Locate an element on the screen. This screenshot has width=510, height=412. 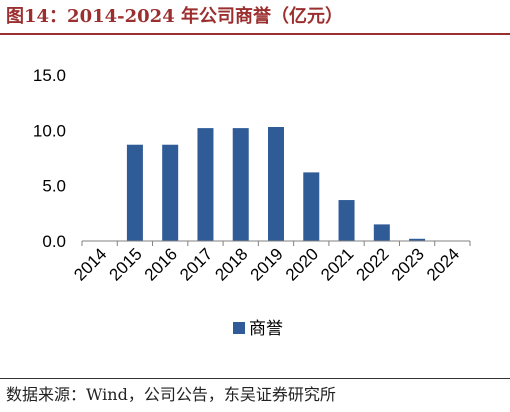
title-divider is located at coordinates (255, 34).